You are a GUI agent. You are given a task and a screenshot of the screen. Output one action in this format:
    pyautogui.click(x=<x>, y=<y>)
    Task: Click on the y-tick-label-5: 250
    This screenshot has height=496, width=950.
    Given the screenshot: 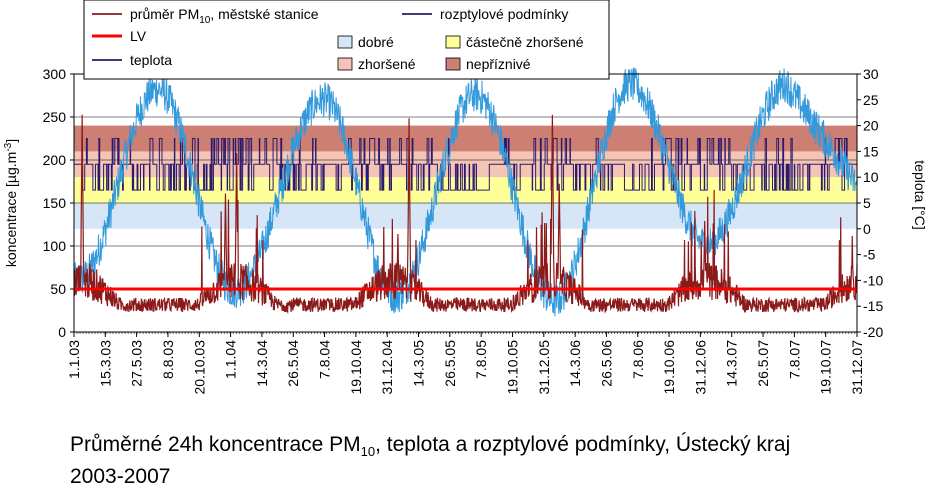 What is the action you would take?
    pyautogui.click(x=55, y=117)
    